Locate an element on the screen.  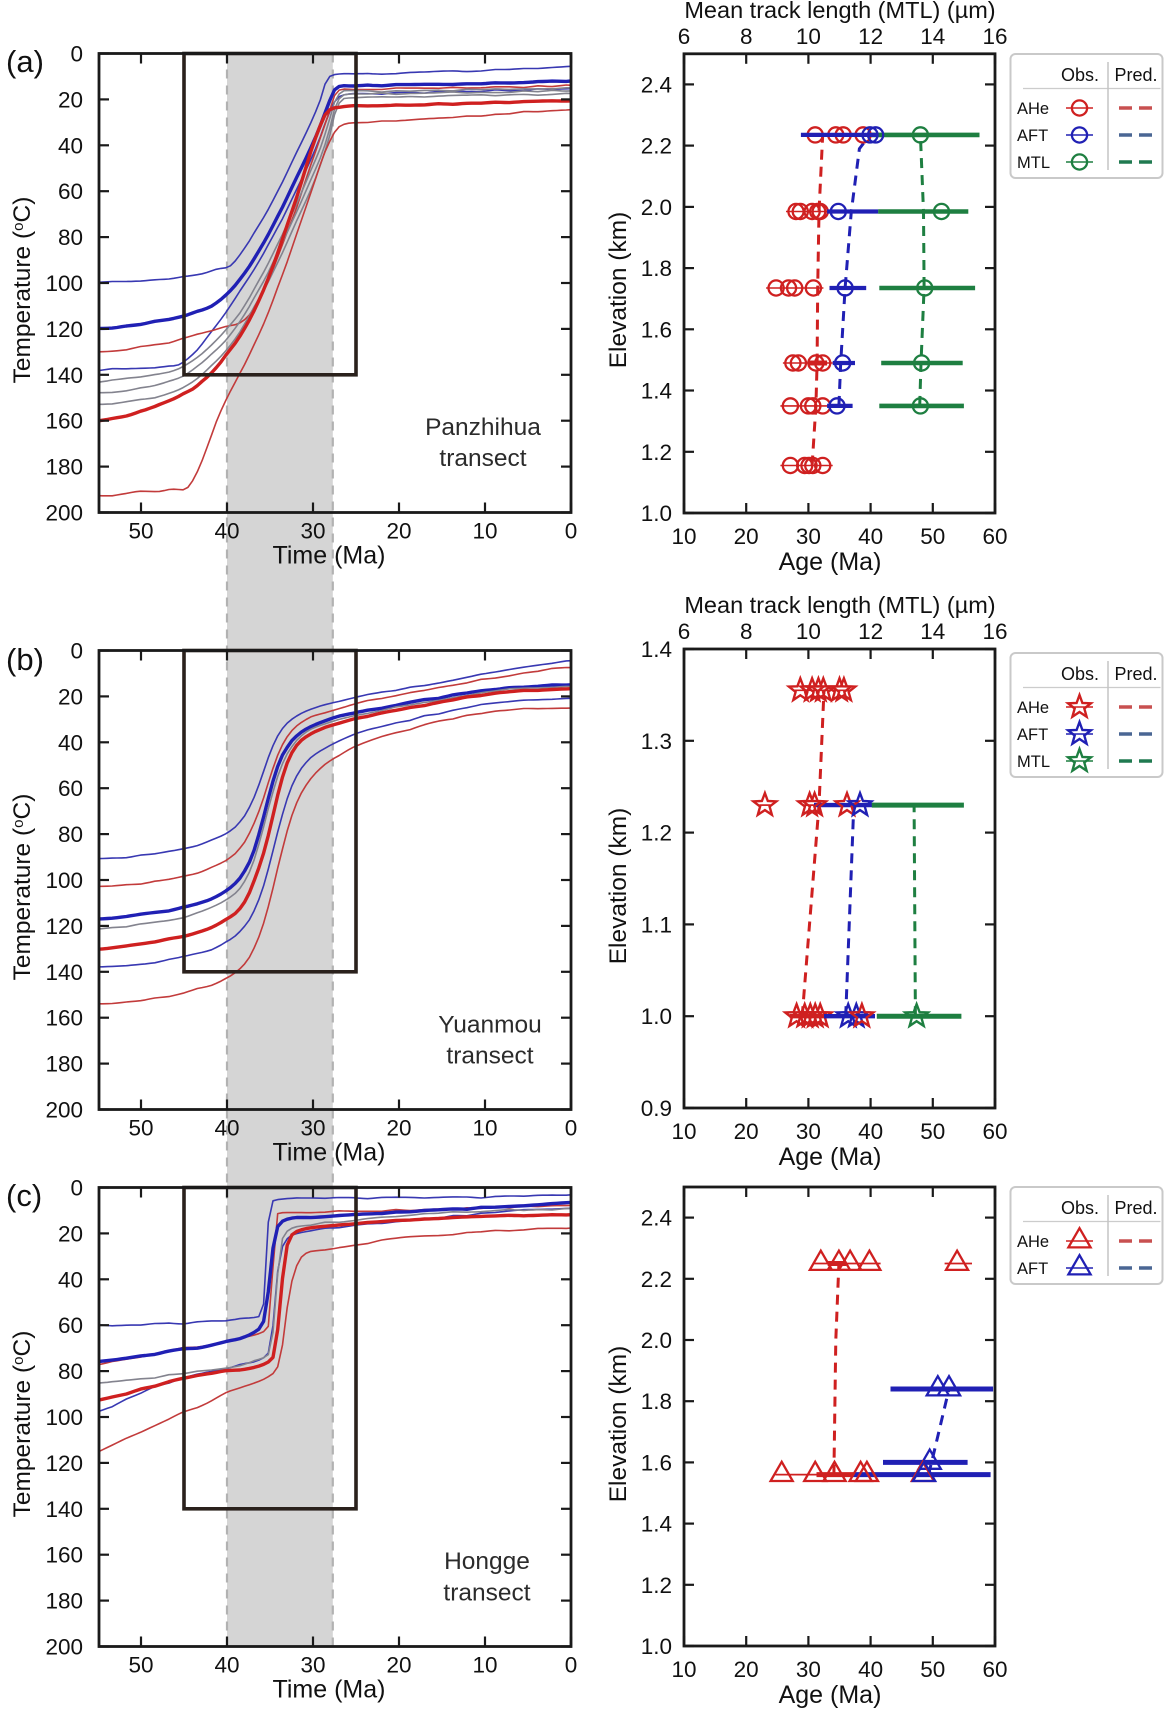
svg-text: 8 is located at coordinates (746, 36).